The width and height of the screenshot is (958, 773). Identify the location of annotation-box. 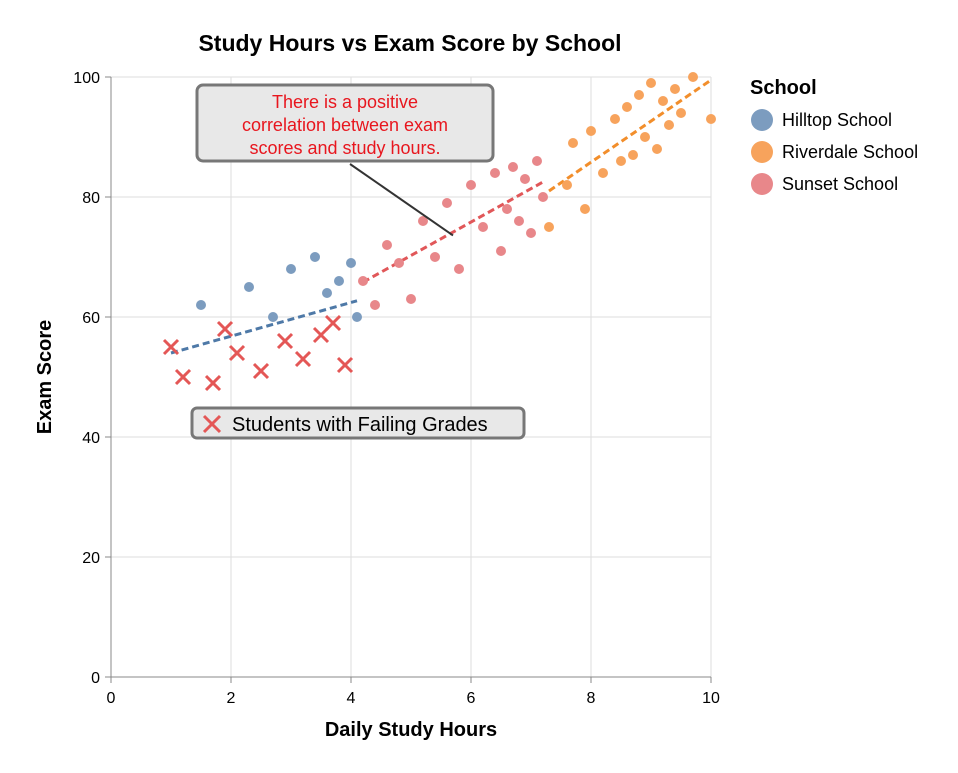
(345, 123).